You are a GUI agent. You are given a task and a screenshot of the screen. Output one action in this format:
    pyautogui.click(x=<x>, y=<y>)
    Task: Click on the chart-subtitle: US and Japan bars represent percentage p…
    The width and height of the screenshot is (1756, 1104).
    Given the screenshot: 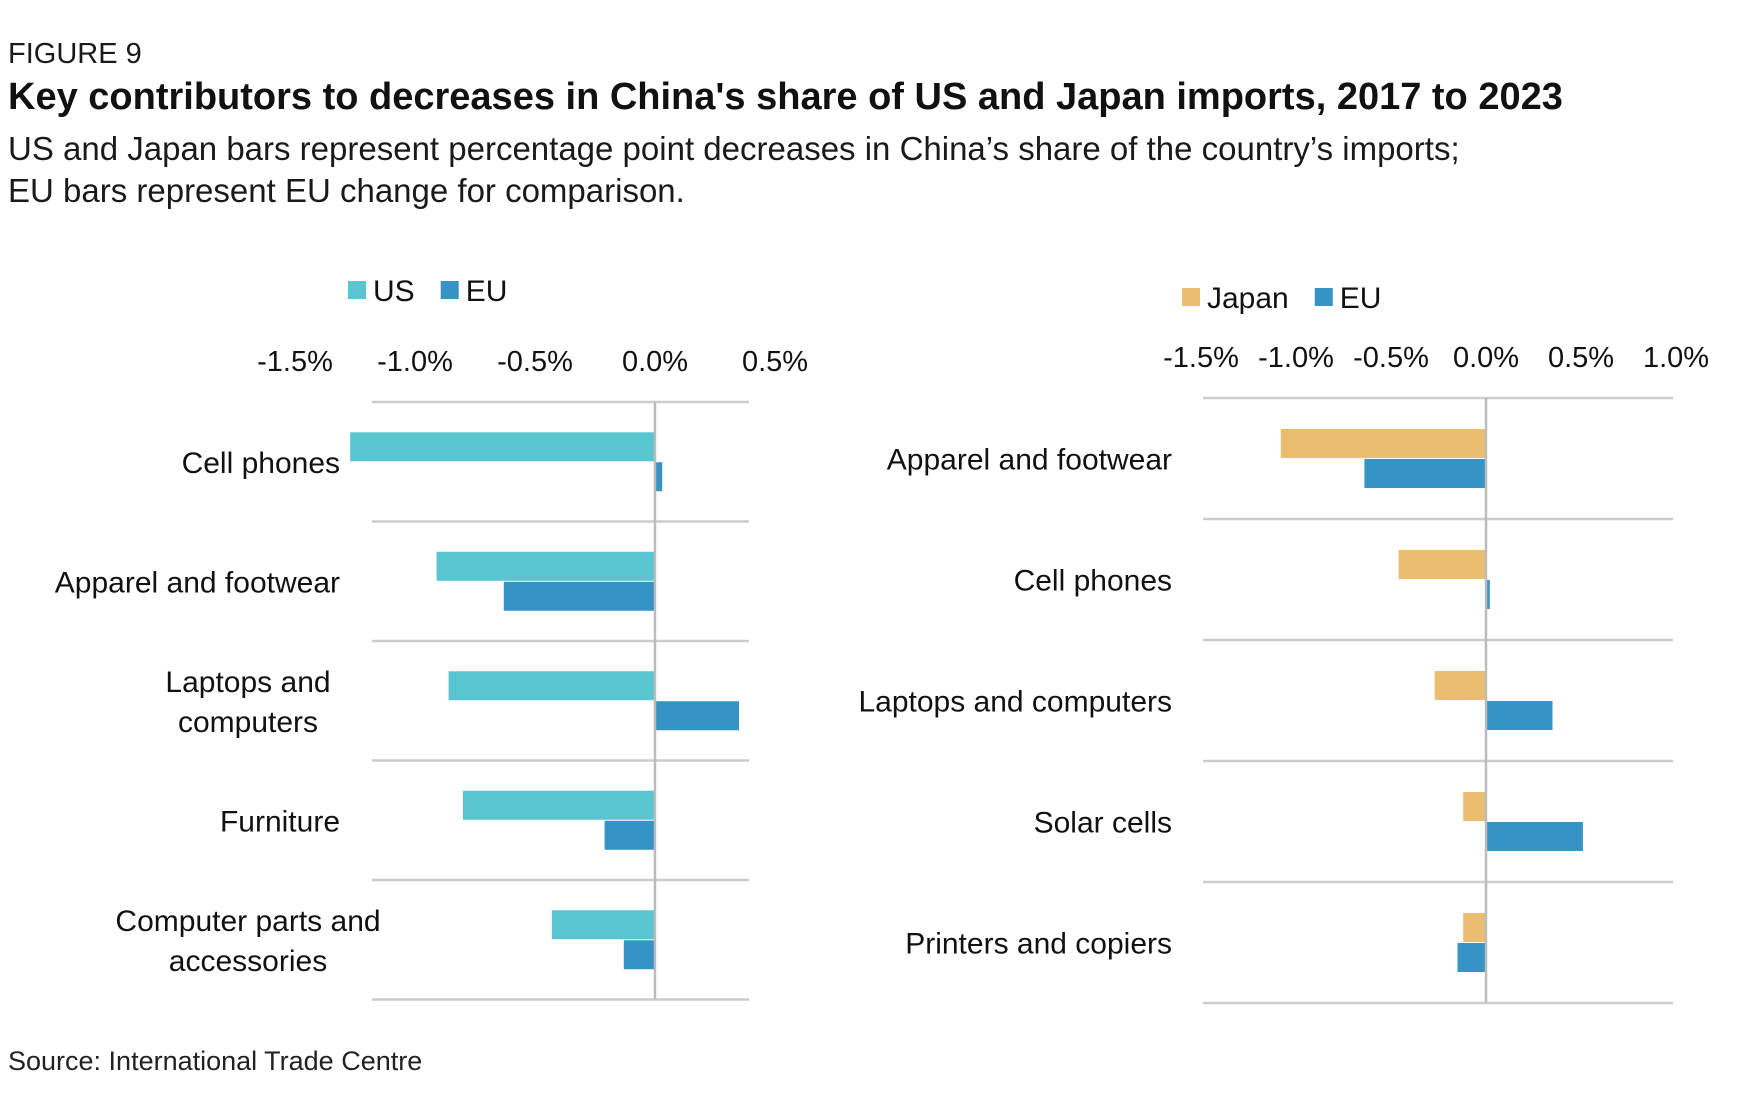 What is the action you would take?
    pyautogui.click(x=734, y=169)
    